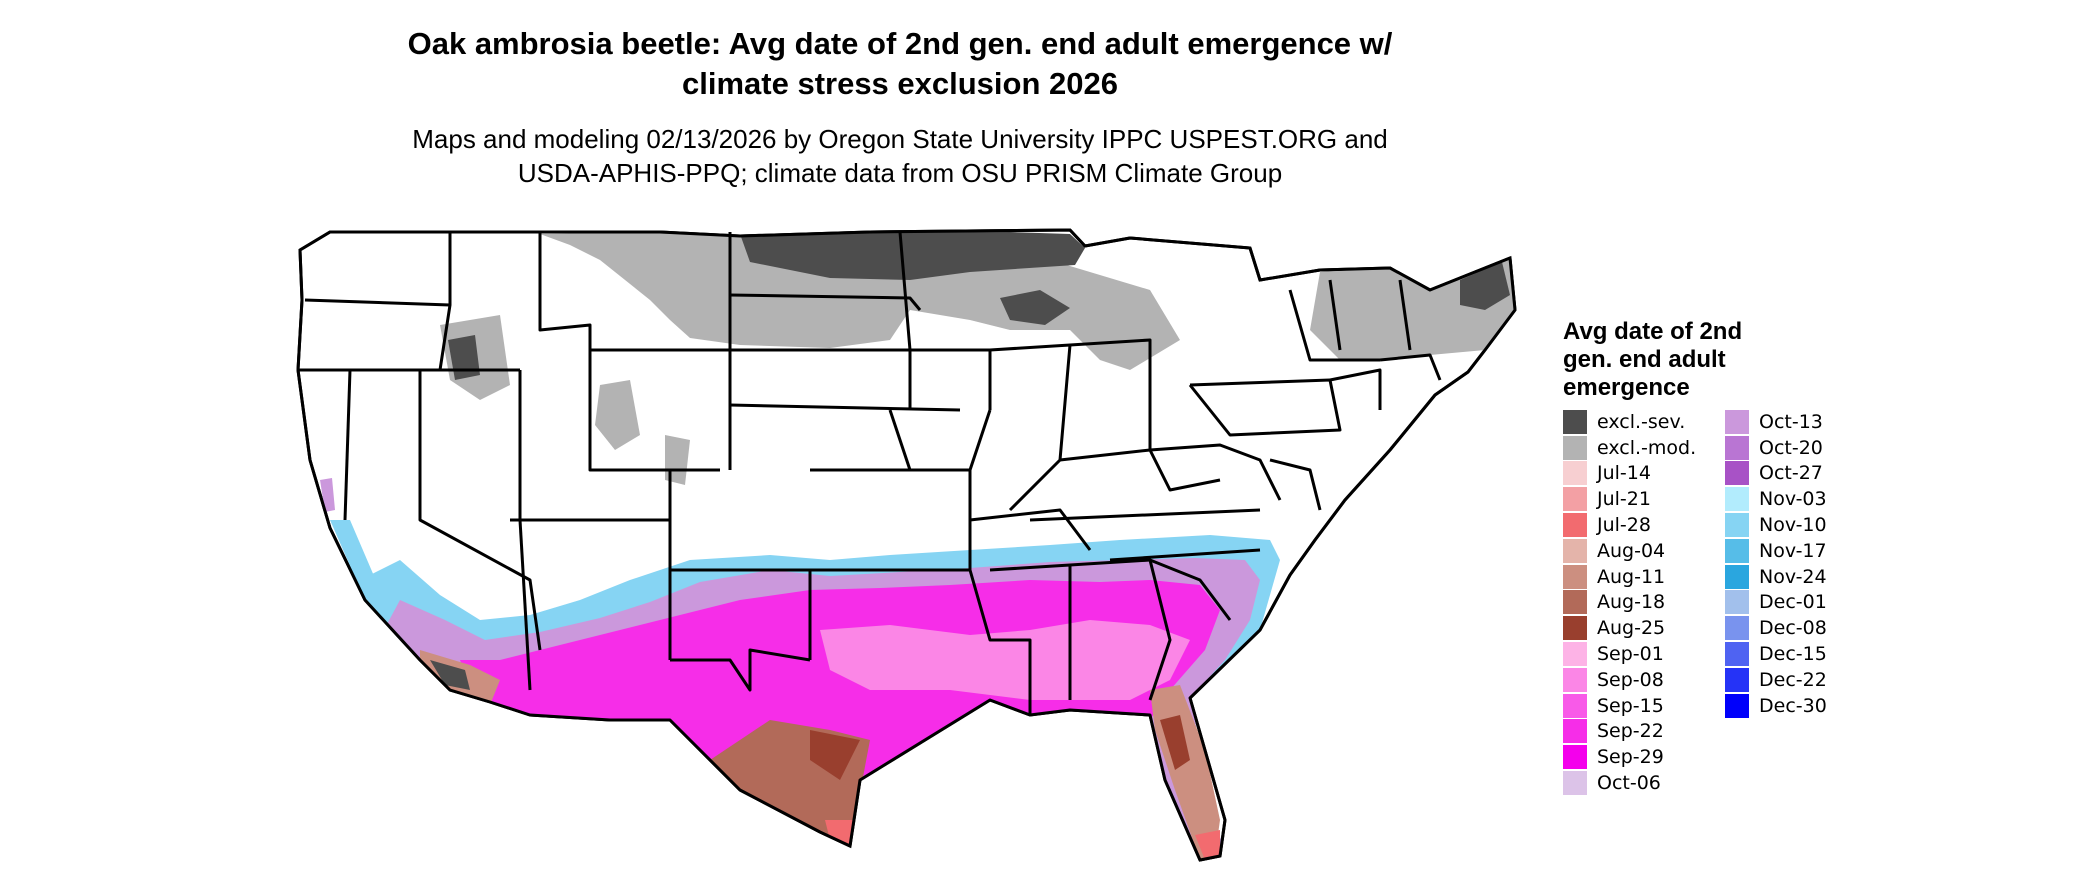  I want to click on legend-item: Sep-08, so click(1629, 680).